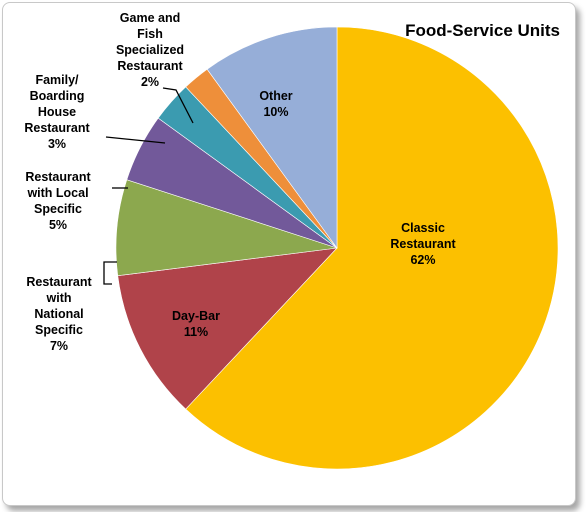  Describe the element at coordinates (482, 30) in the screenshot. I see `chart-title: Food-Service Units` at that location.